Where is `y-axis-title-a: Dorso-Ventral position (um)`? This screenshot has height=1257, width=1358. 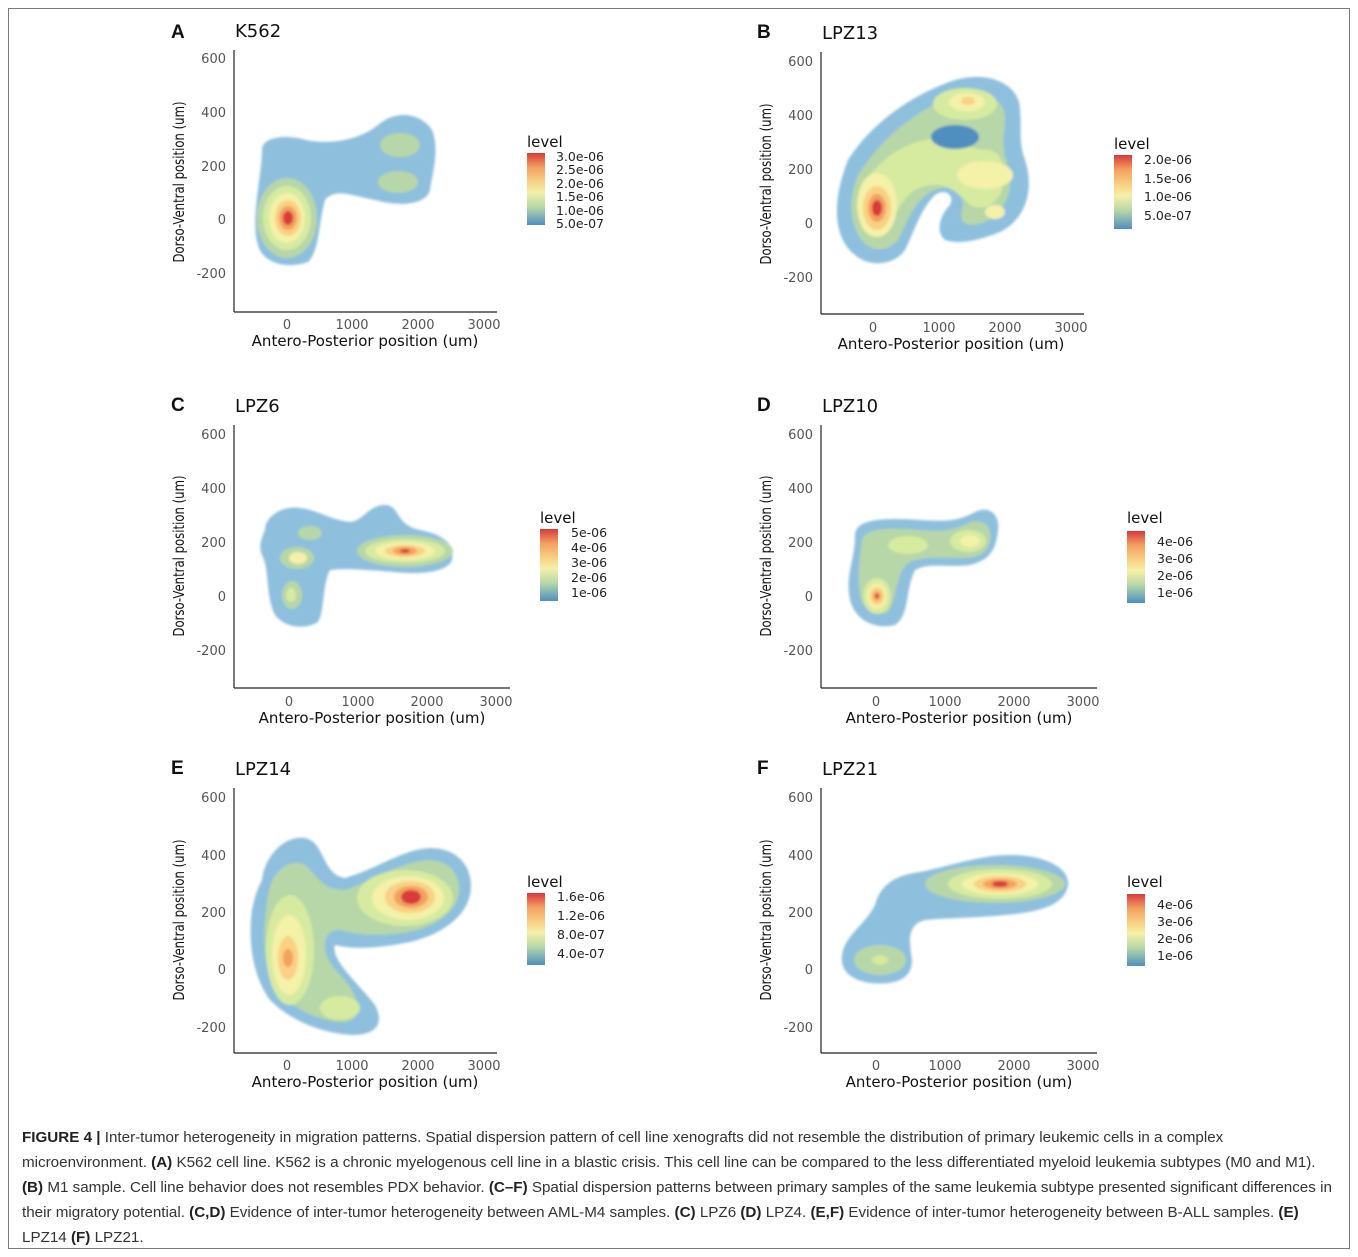
y-axis-title-a: Dorso-Ventral position (um) is located at coordinates (180, 181).